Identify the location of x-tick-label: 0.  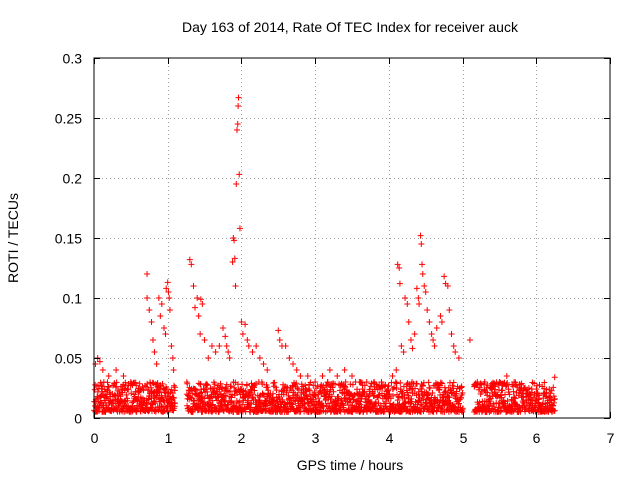
(95, 438).